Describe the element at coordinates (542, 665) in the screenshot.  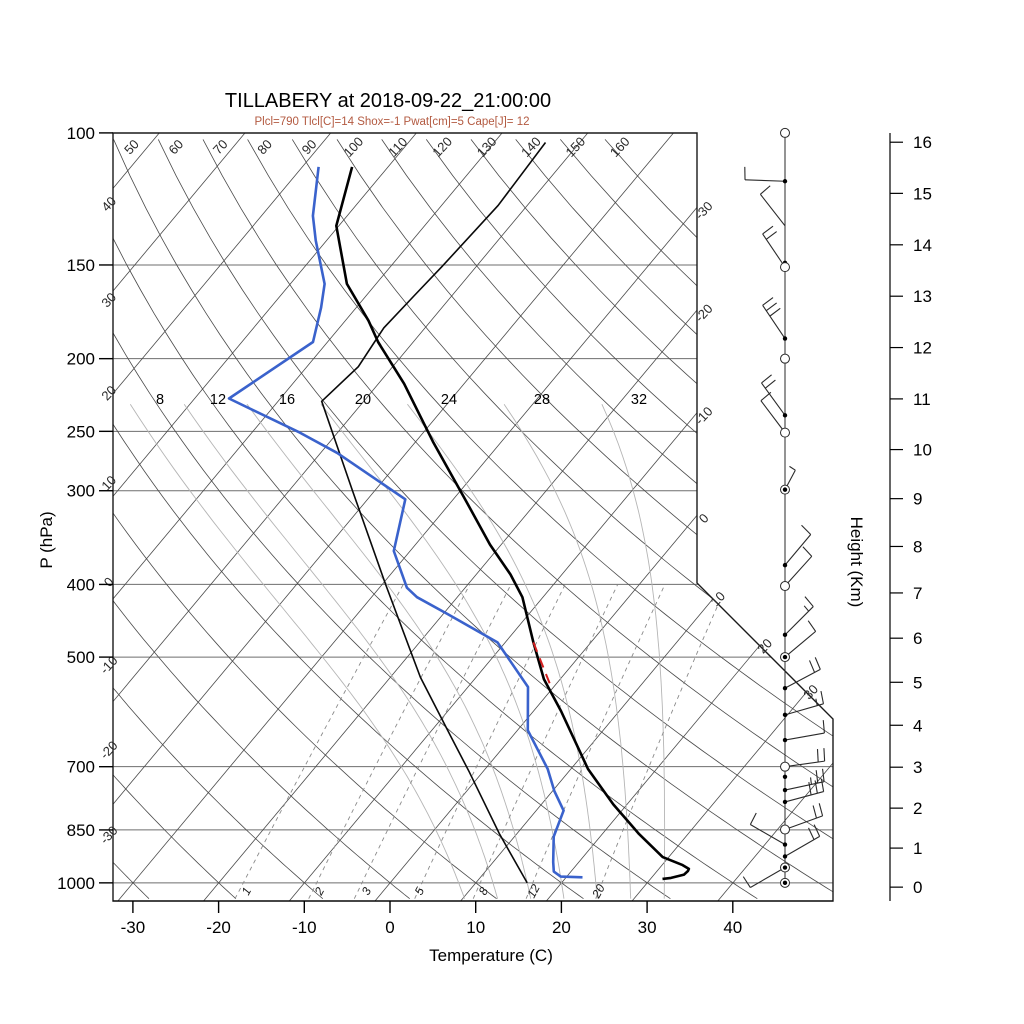
I see `cape-parcel-segment` at that location.